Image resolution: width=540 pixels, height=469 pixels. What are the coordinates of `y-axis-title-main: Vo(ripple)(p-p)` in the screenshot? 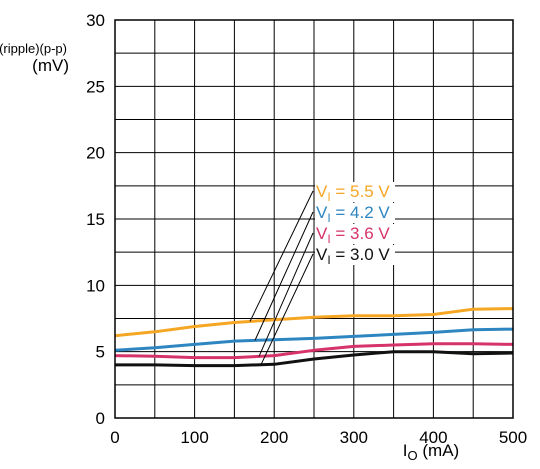 It's located at (33, 45).